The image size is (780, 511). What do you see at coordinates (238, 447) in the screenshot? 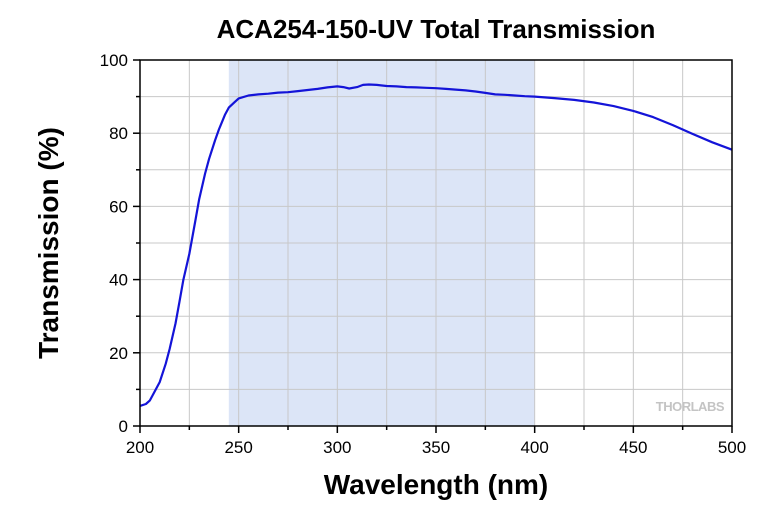
I see `x-tick-label: 250` at bounding box center [238, 447].